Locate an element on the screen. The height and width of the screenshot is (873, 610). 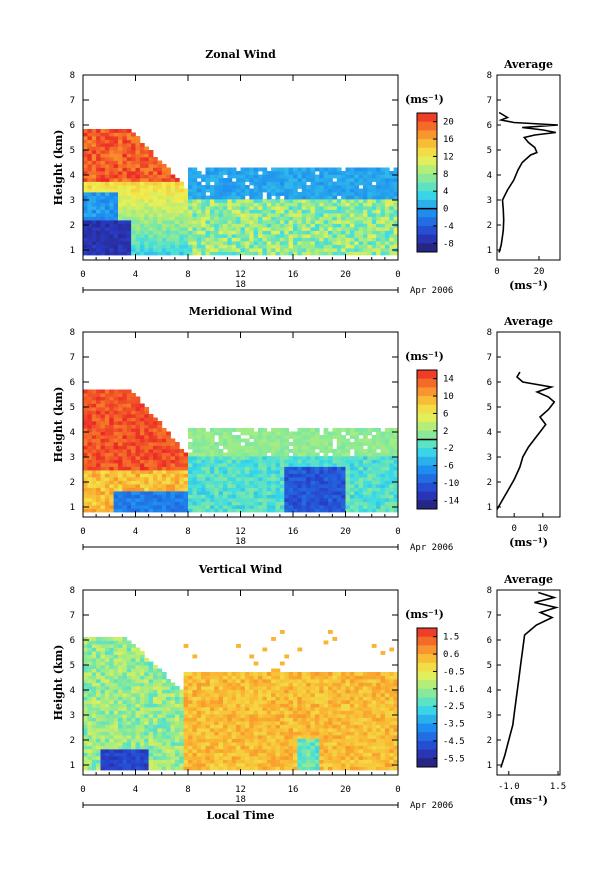
colorbar-tick-label: -6 is located at coordinates (448, 467).